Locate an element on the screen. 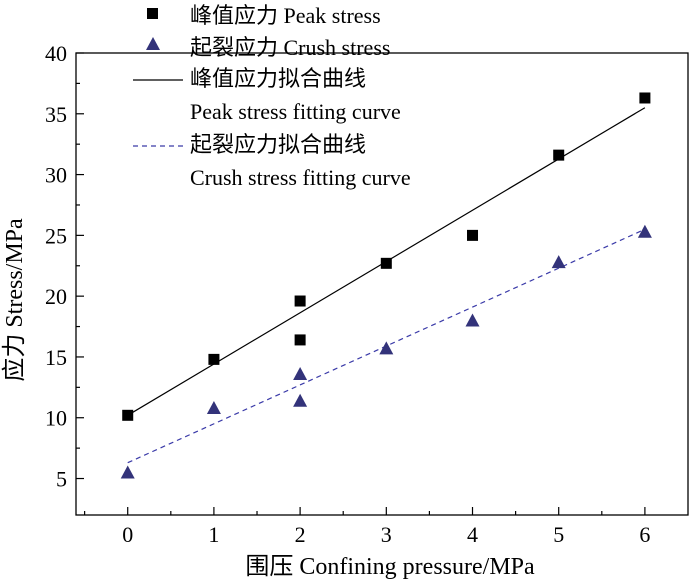  legend-label-peak: 峰值应力 Peak stress is located at coordinates (285, 15).